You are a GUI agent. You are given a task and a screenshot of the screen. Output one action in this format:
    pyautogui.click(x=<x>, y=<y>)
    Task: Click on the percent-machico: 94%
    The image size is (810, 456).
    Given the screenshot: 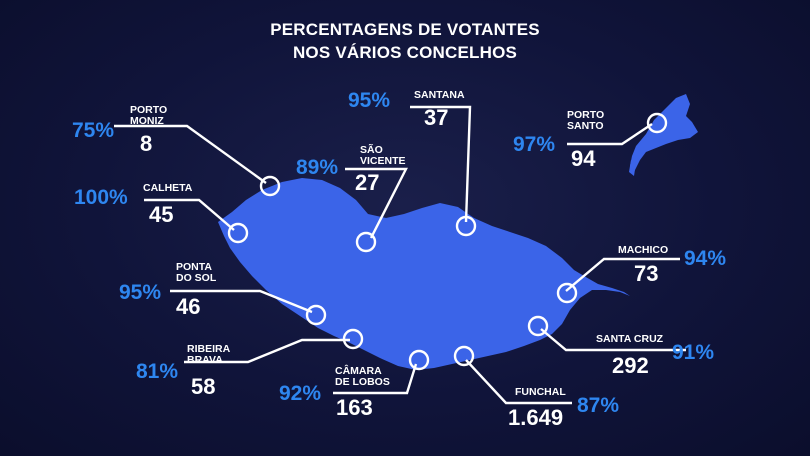 What is the action you would take?
    pyautogui.click(x=705, y=258)
    